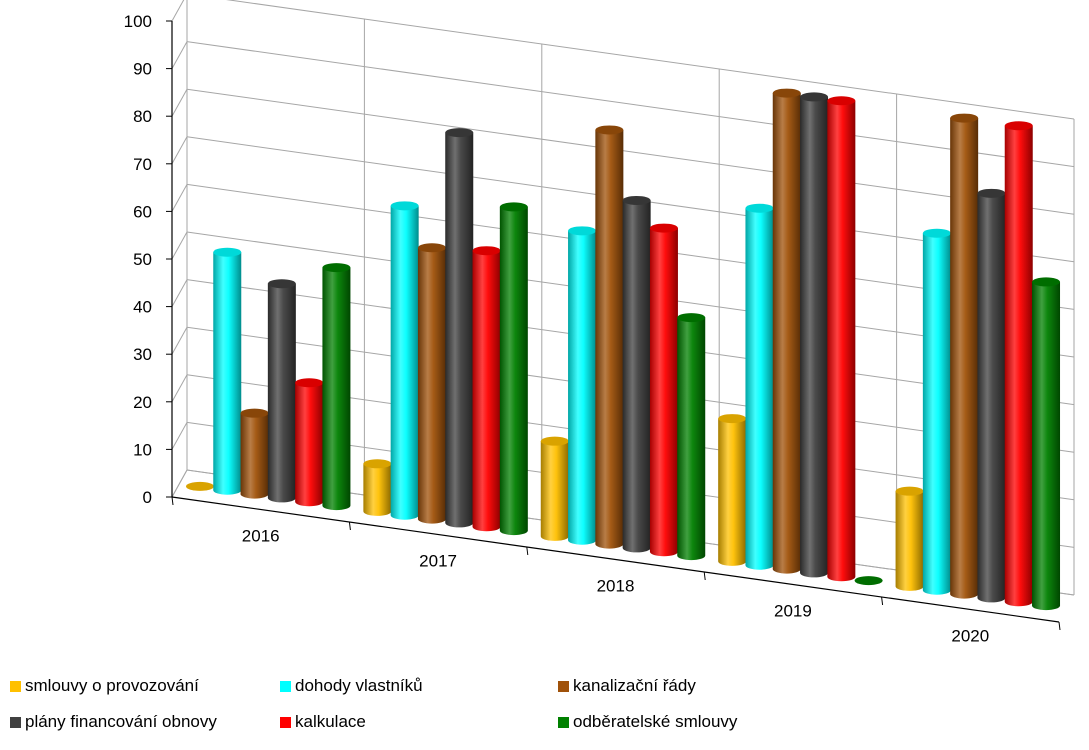 Image resolution: width=1089 pixels, height=750 pixels. What do you see at coordinates (616, 586) in the screenshot?
I see `x-tick-label: 2018` at bounding box center [616, 586].